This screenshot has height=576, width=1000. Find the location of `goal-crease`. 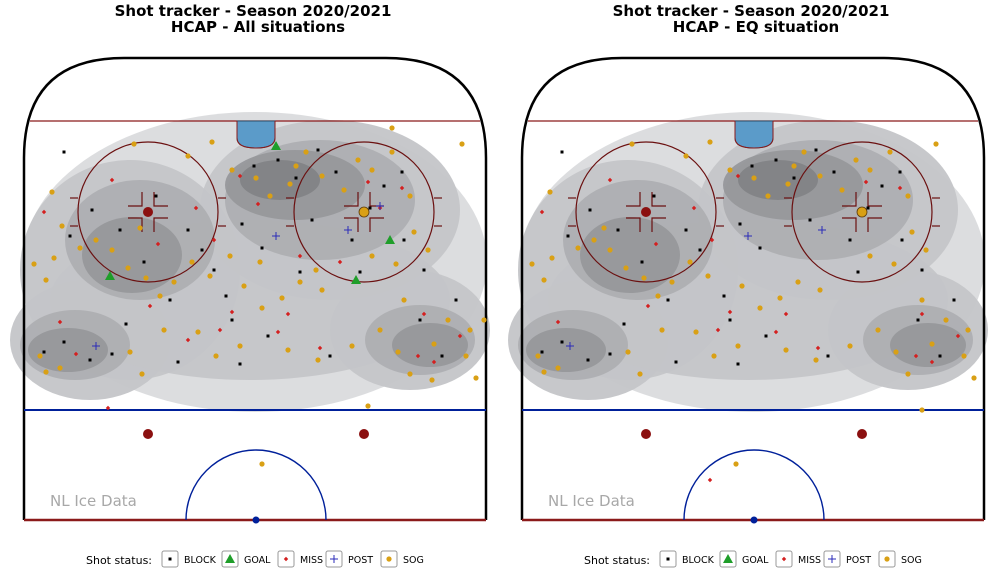

goal-crease is located at coordinates (754, 134).